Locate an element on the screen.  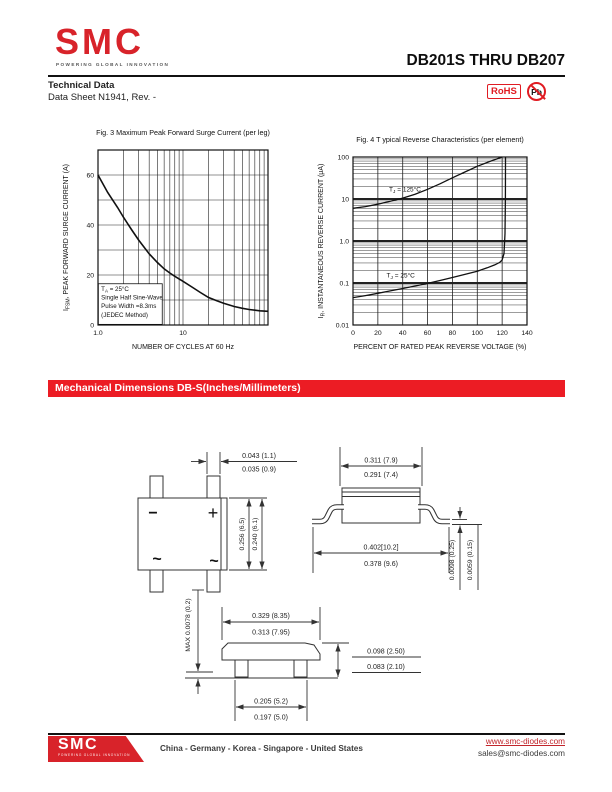
footer-email-link: sales@smc-diodes.com is located at coordinates (521, 753).